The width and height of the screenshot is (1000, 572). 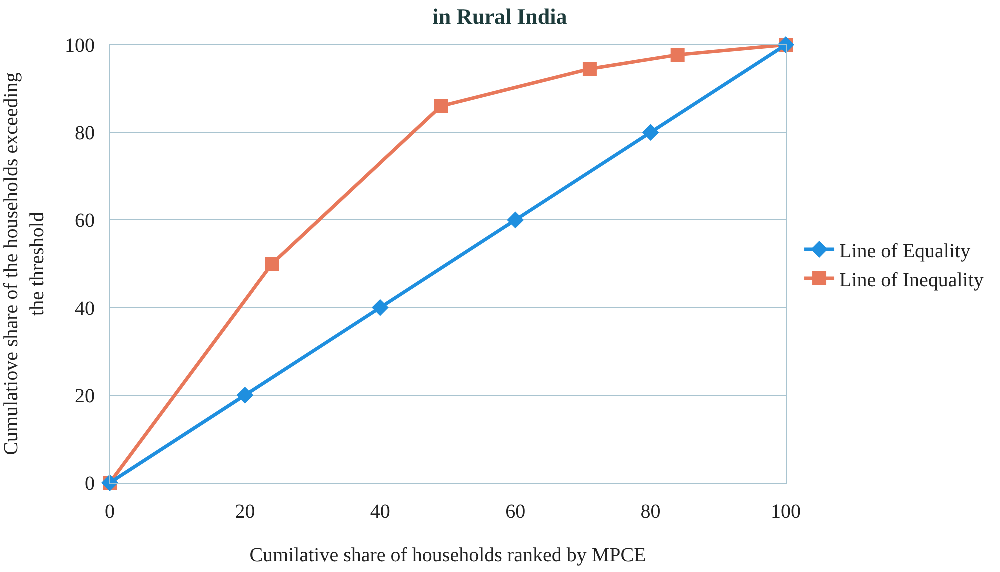 What do you see at coordinates (85, 396) in the screenshot?
I see `y-tick-label: 20` at bounding box center [85, 396].